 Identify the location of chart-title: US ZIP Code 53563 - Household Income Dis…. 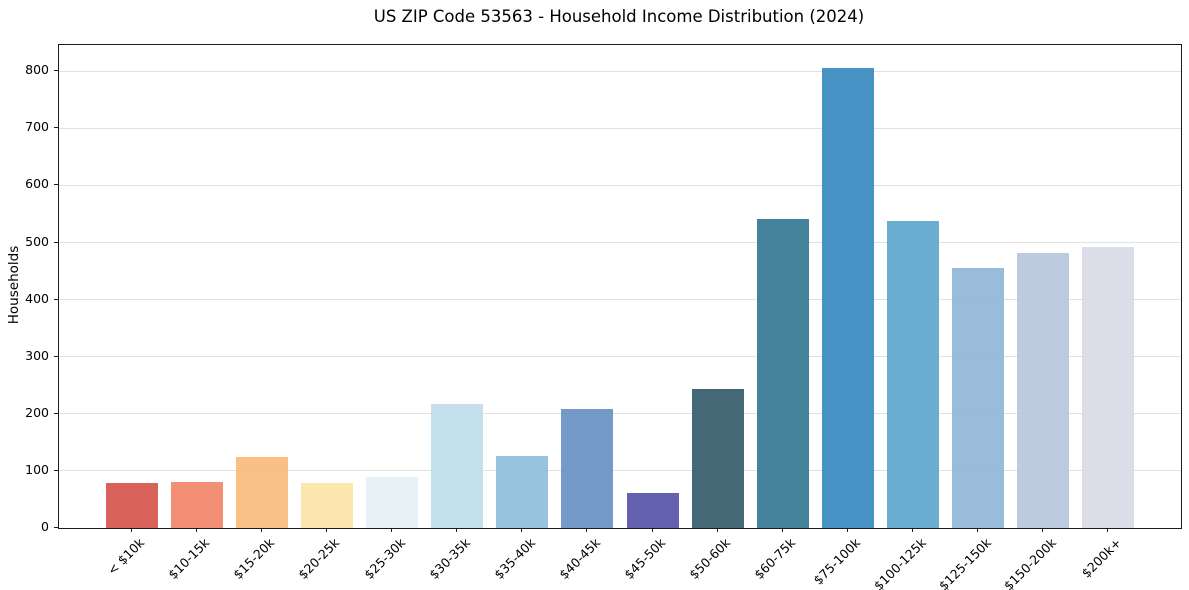
(619, 16).